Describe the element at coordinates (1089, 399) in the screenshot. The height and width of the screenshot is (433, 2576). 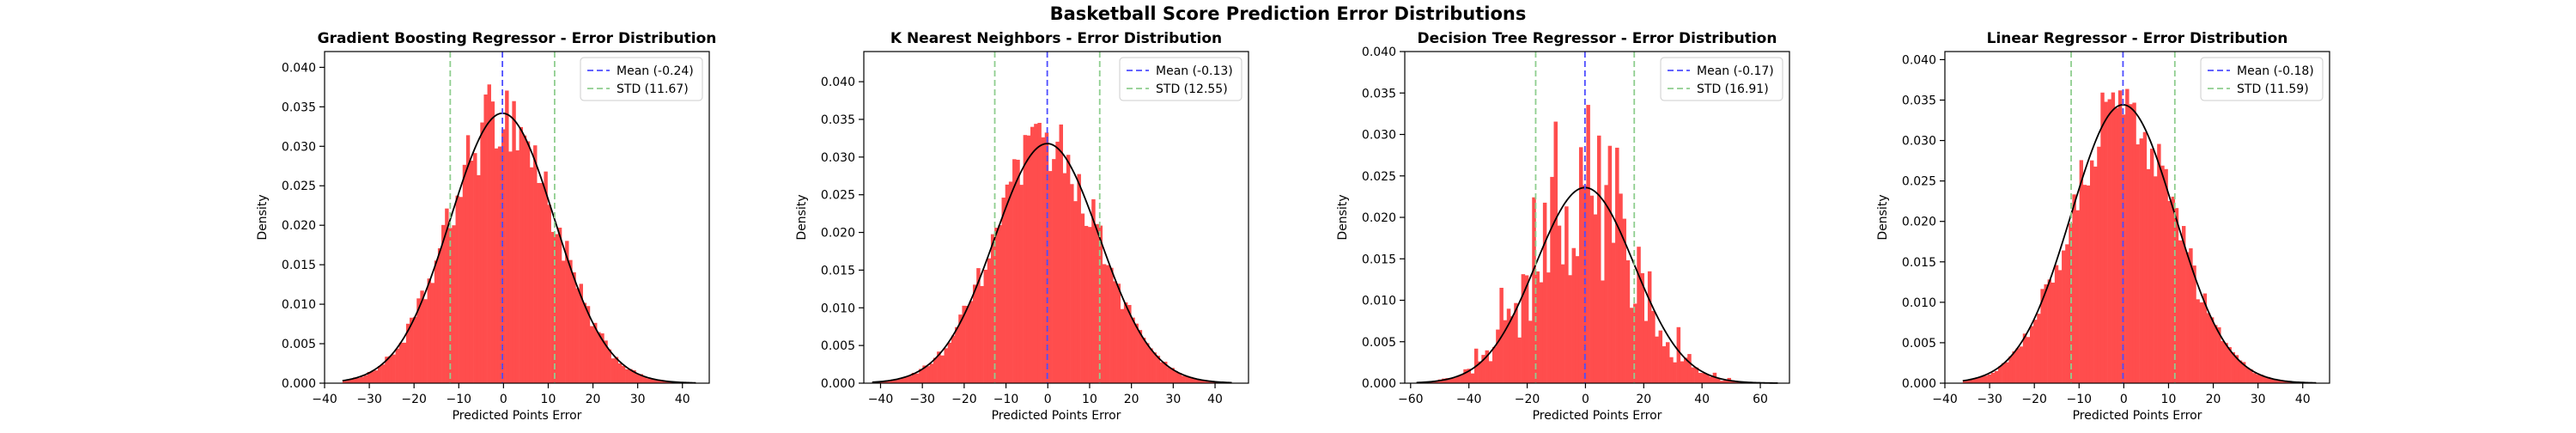
I see `x-tick-label: 10` at that location.